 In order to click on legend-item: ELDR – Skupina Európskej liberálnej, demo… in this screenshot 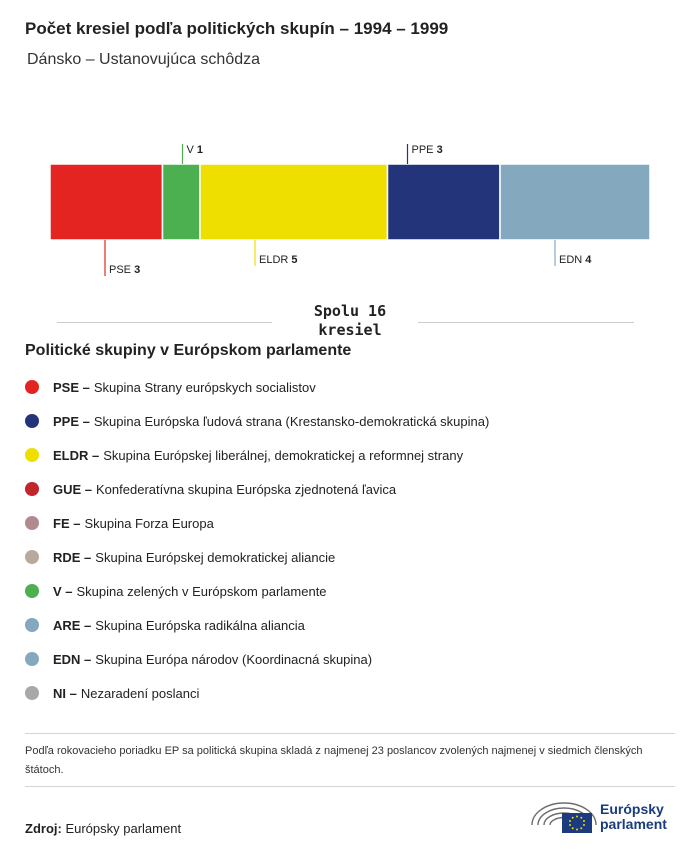, I will do `click(257, 455)`.